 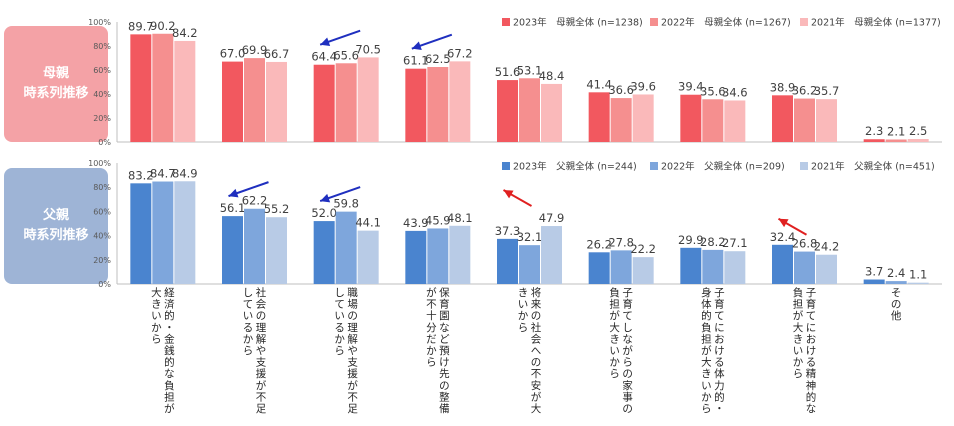 What do you see at coordinates (782, 264) in the screenshot?
I see `bar-father-s0-c7` at bounding box center [782, 264].